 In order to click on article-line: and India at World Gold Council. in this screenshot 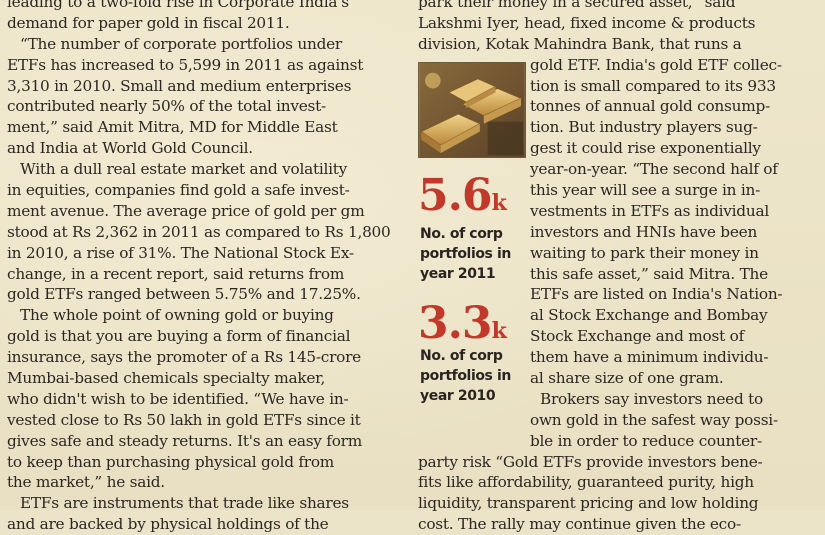, I will do `click(130, 148)`.